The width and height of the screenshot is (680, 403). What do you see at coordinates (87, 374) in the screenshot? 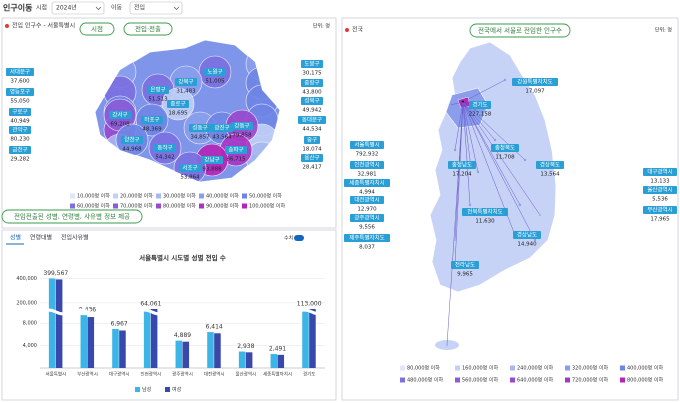
I see `x-tick-label: 부산광역시` at bounding box center [87, 374].